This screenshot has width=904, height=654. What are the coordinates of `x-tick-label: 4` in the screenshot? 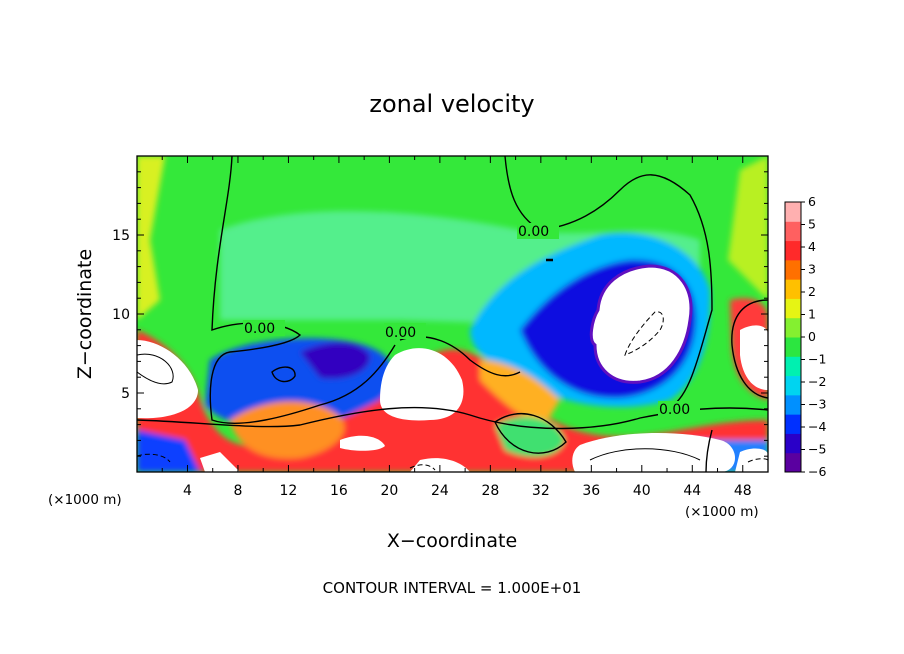 It's located at (187, 491).